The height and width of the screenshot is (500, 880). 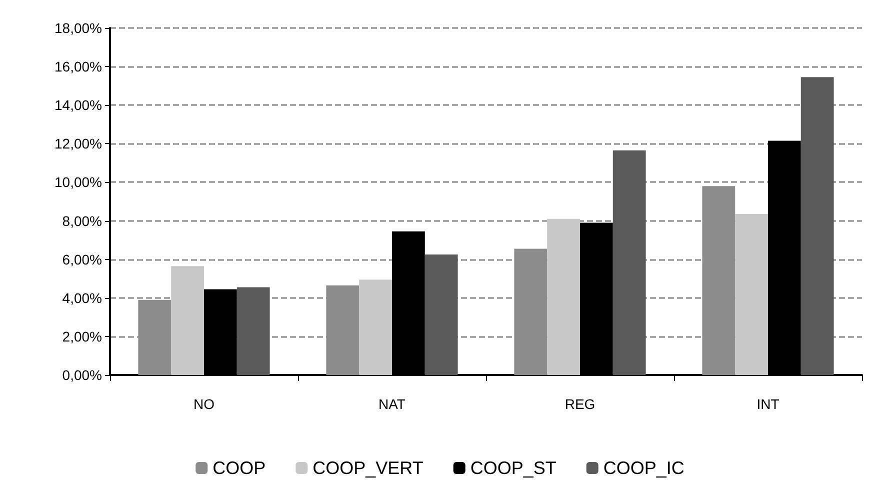 What do you see at coordinates (82, 336) in the screenshot?
I see `y-tick-label: 2,00%` at bounding box center [82, 336].